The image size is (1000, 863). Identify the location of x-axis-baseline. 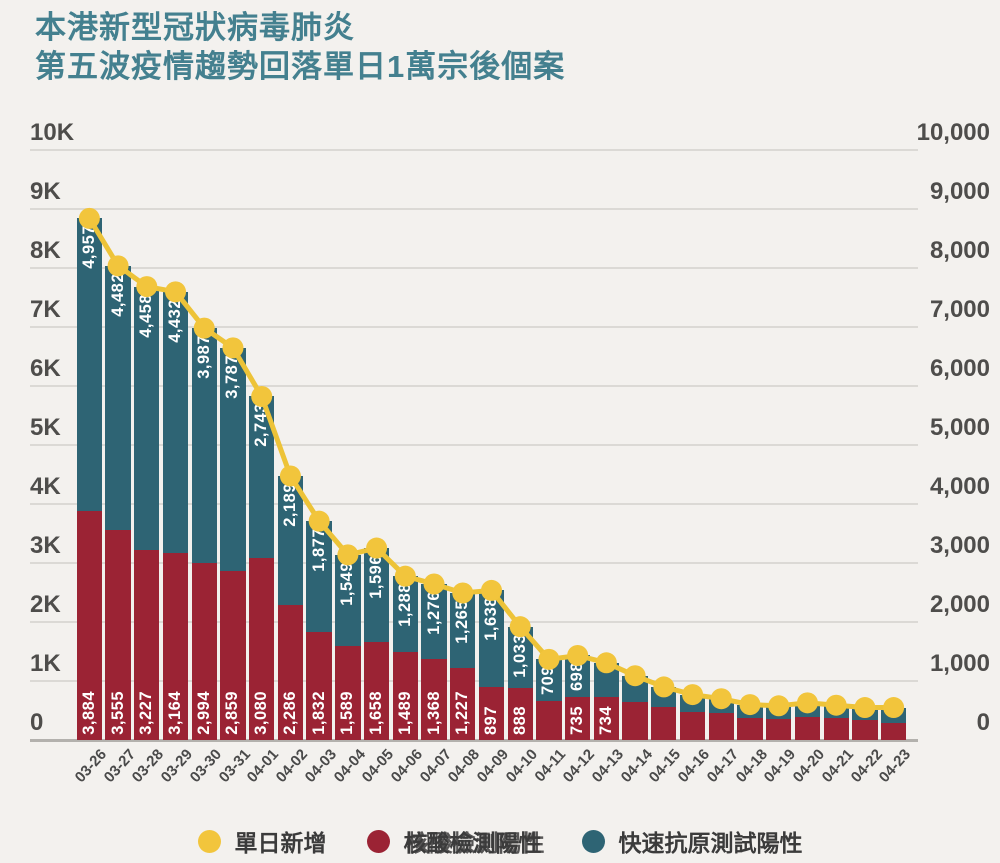
(474, 740).